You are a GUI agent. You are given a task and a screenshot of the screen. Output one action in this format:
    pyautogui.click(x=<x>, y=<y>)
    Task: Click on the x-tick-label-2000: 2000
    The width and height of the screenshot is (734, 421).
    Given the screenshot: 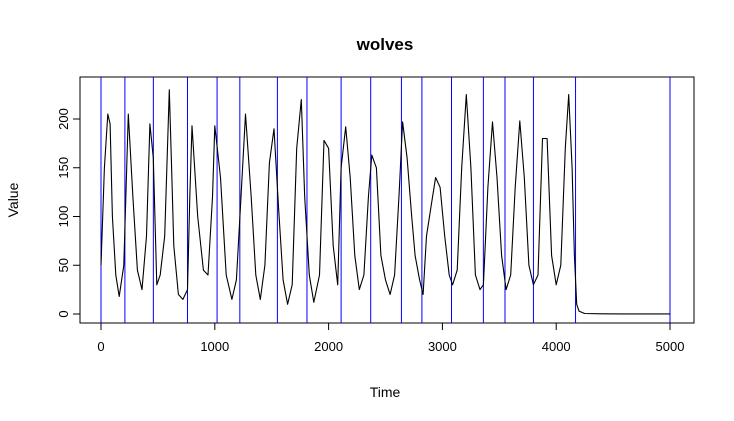 What is the action you would take?
    pyautogui.click(x=328, y=346)
    